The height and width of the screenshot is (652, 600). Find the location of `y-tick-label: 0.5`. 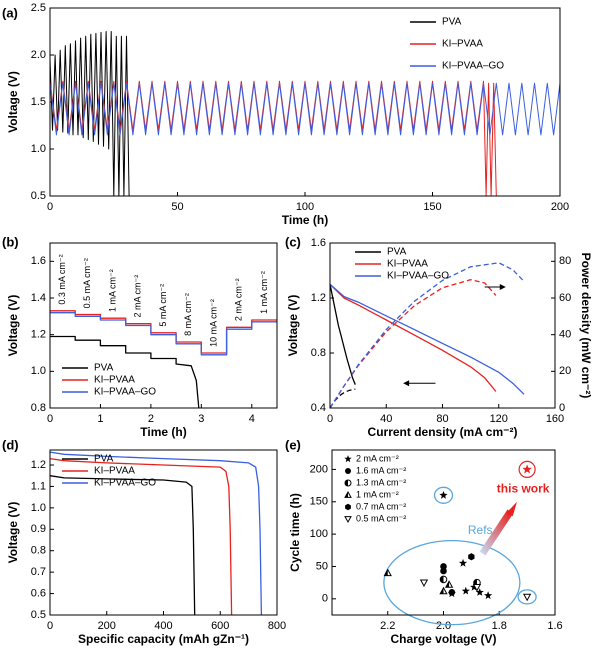

y-tick-label: 0.5 is located at coordinates (38, 615).